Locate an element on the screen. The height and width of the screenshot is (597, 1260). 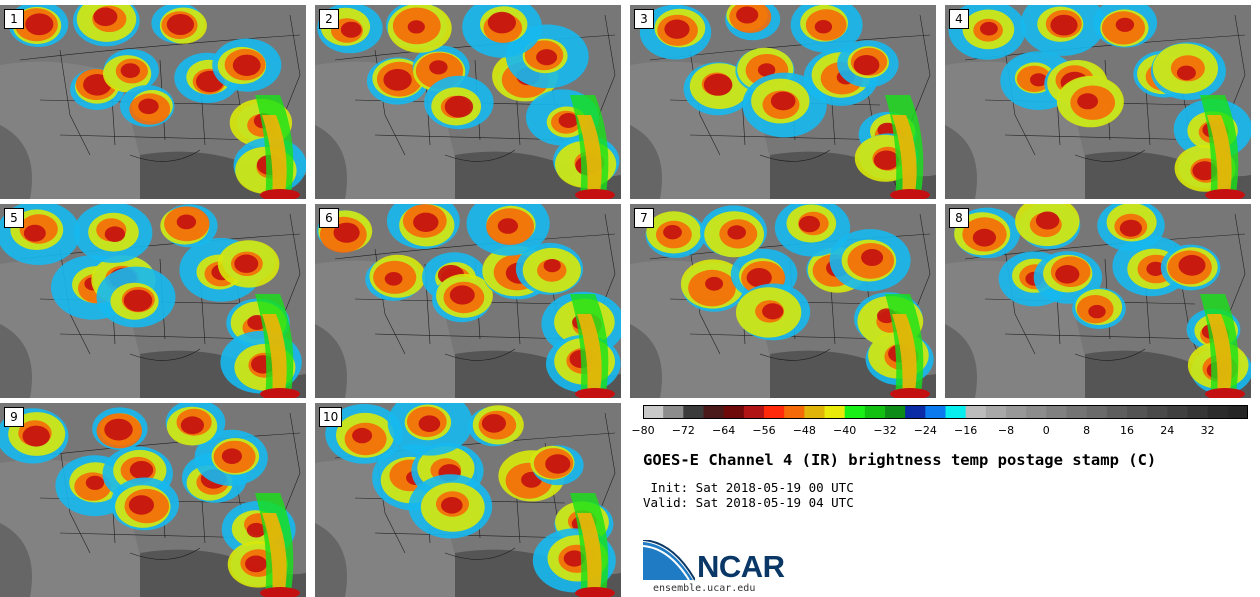
panel-number: 6 is located at coordinates (329, 218).